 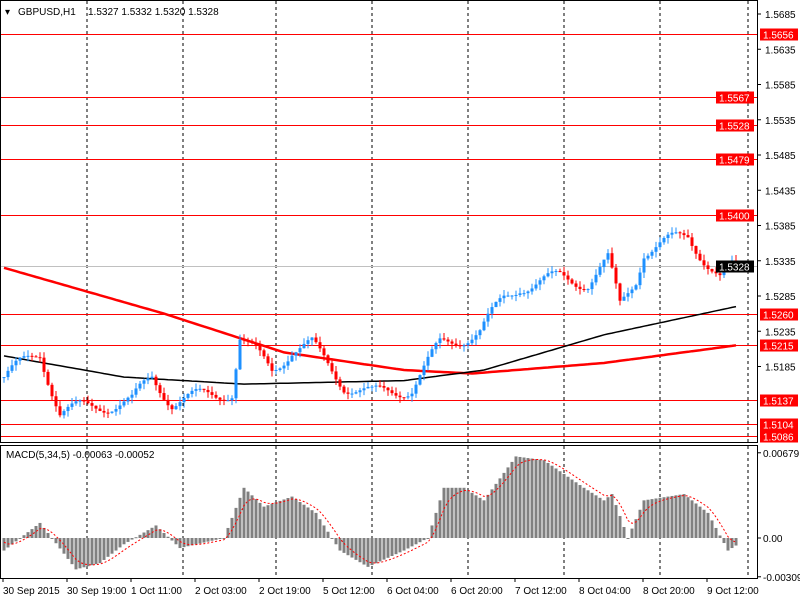 What do you see at coordinates (97, 591) in the screenshot?
I see `time-tick-label: 30 Sep 19:00` at bounding box center [97, 591].